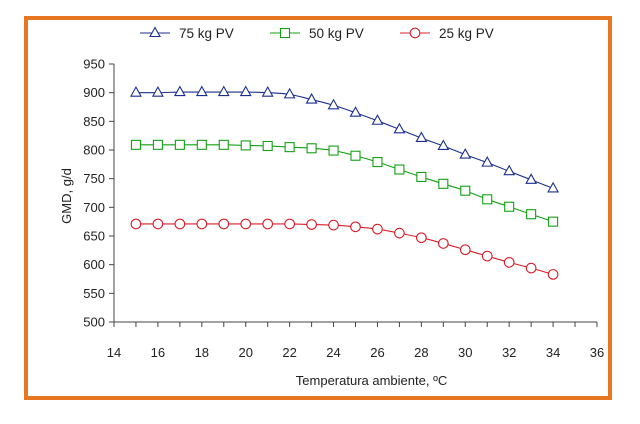  I want to click on x-tick-label: 32, so click(509, 352).